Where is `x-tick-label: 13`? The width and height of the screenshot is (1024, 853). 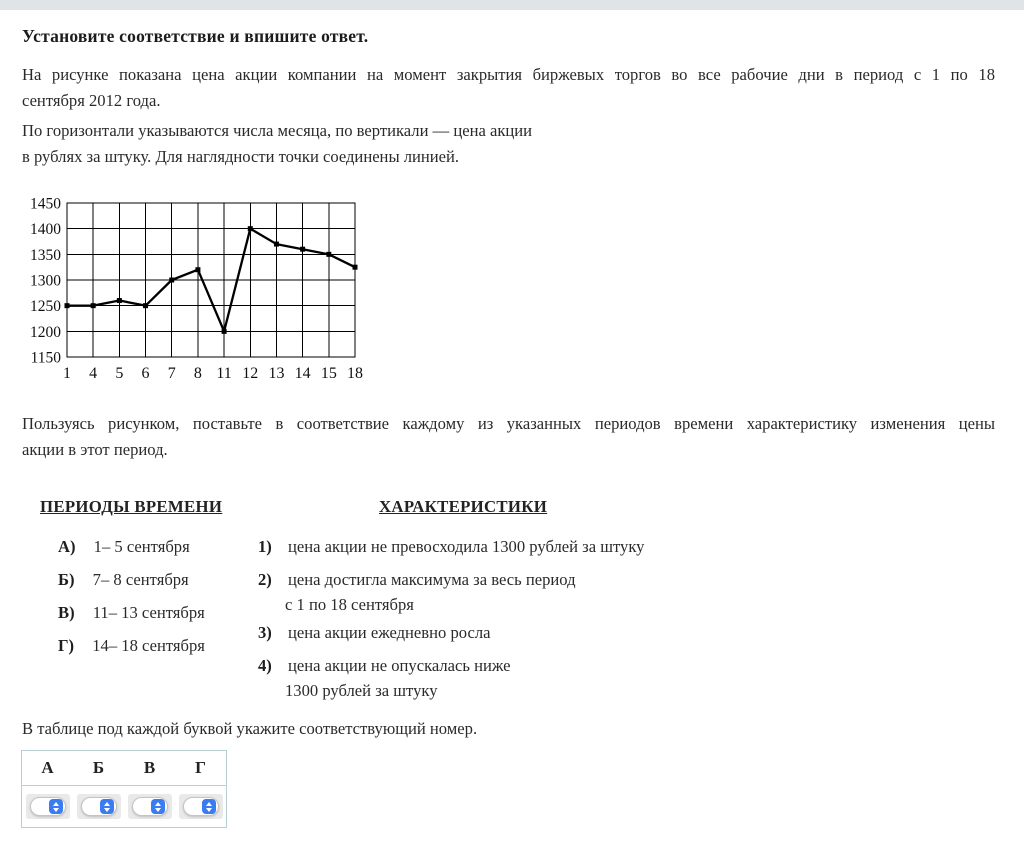 x-tick-label: 13 is located at coordinates (276, 373).